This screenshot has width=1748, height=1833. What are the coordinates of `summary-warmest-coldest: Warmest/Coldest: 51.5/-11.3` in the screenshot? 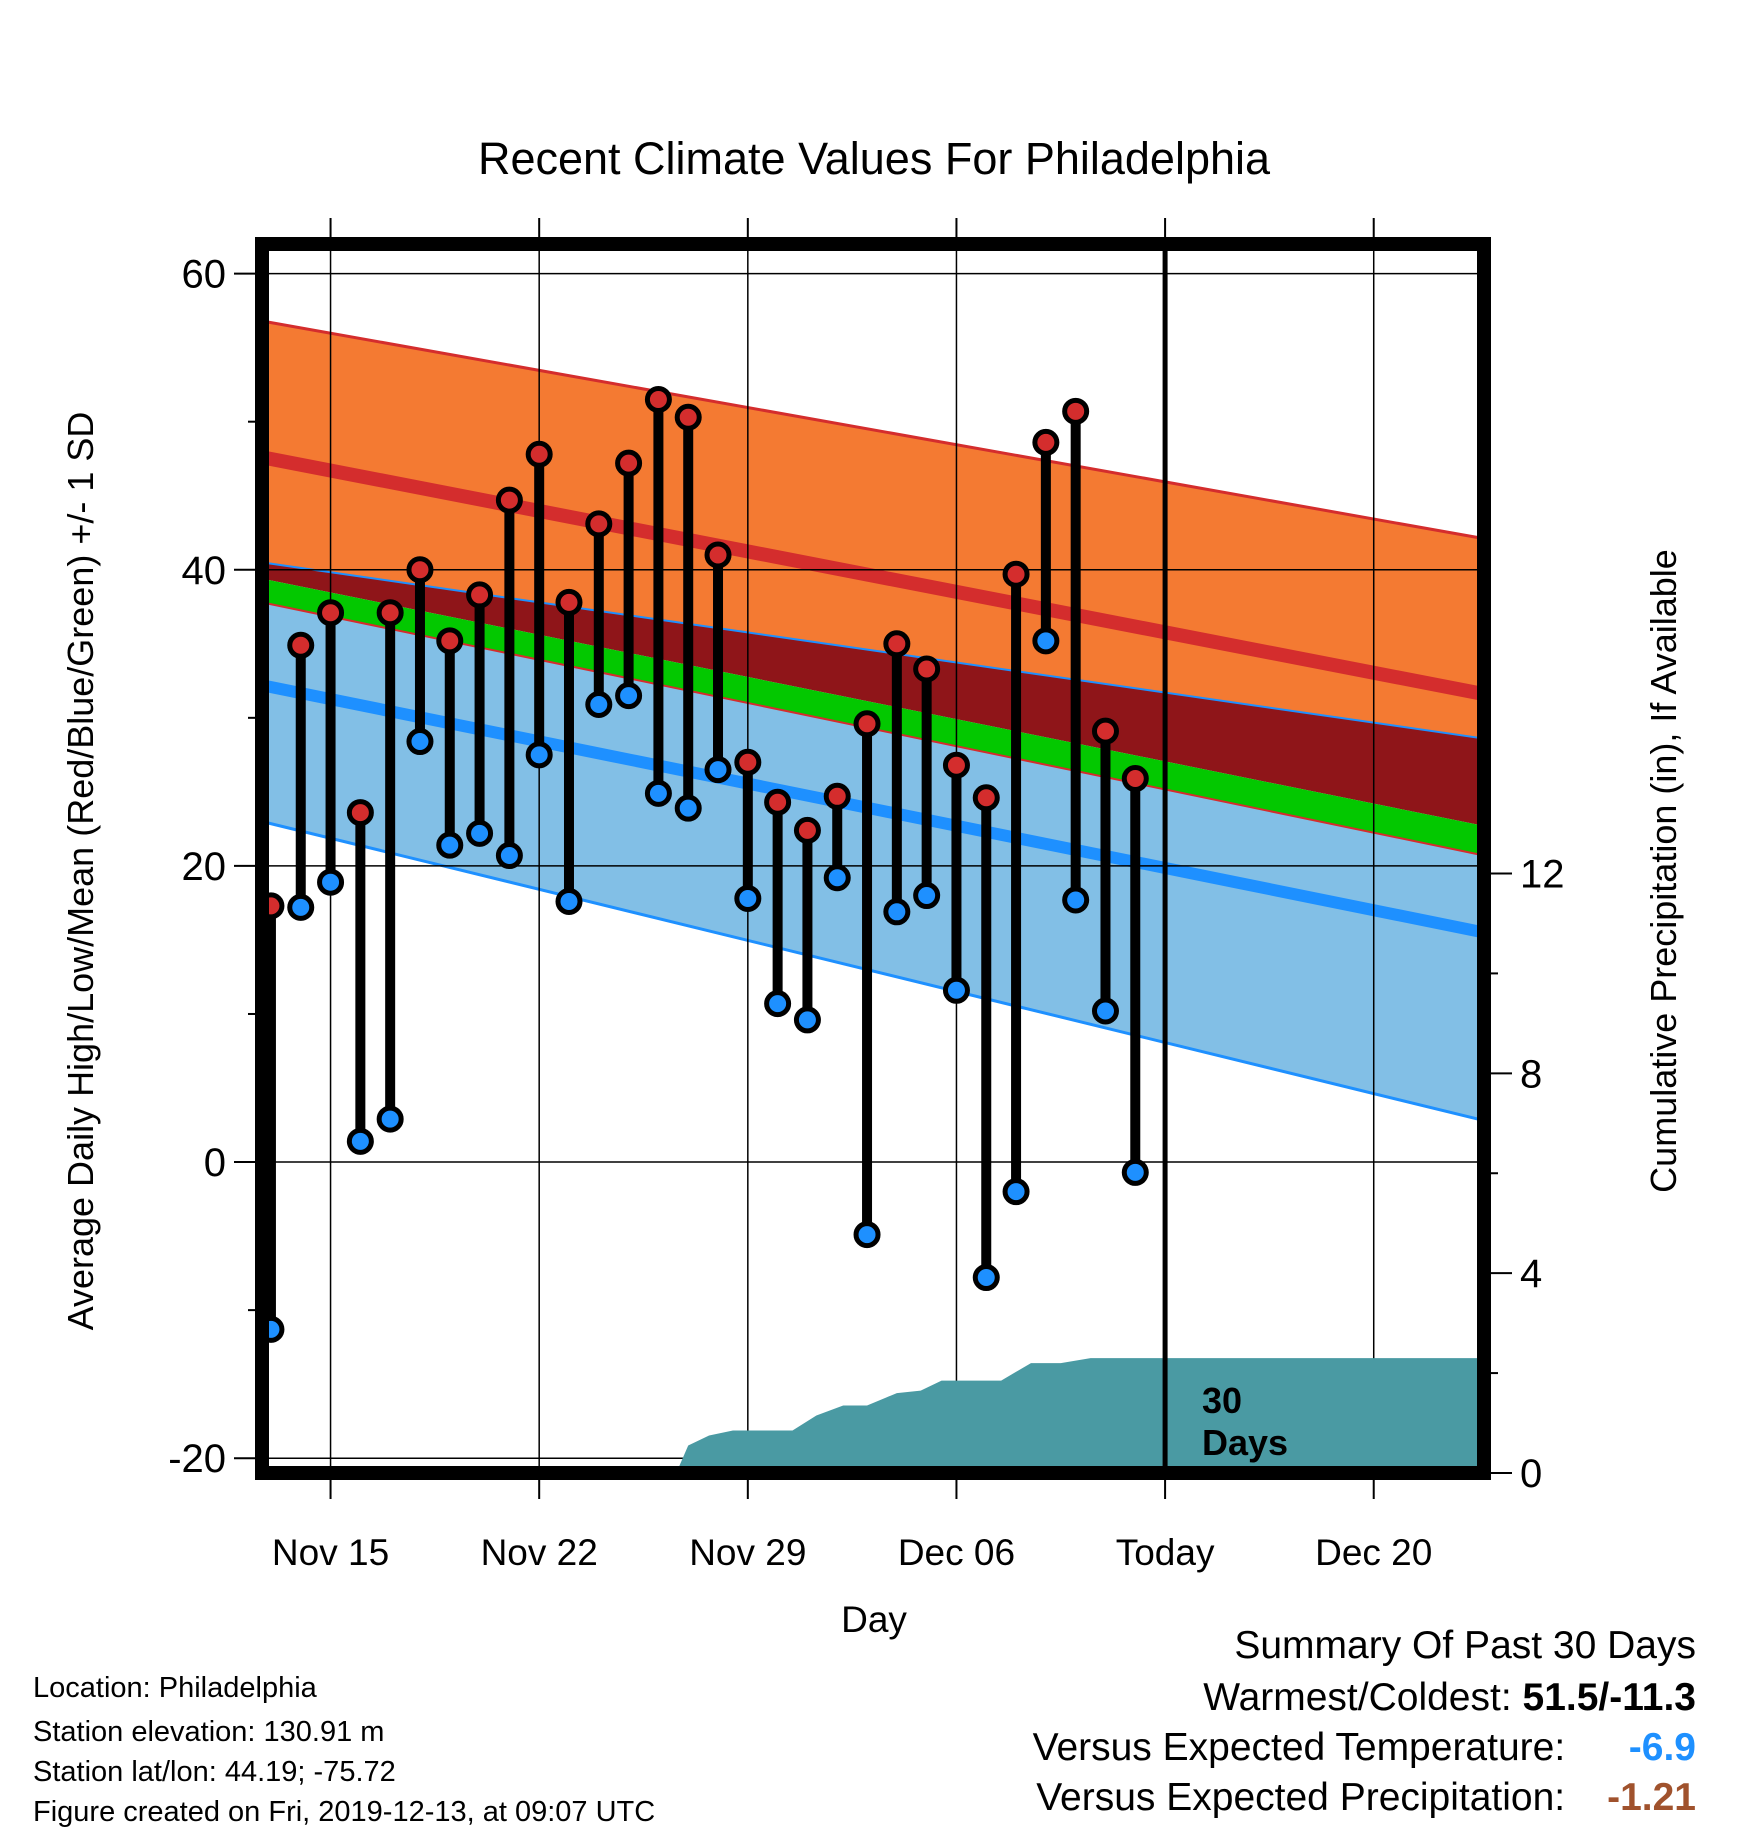 It's located at (1449, 1698).